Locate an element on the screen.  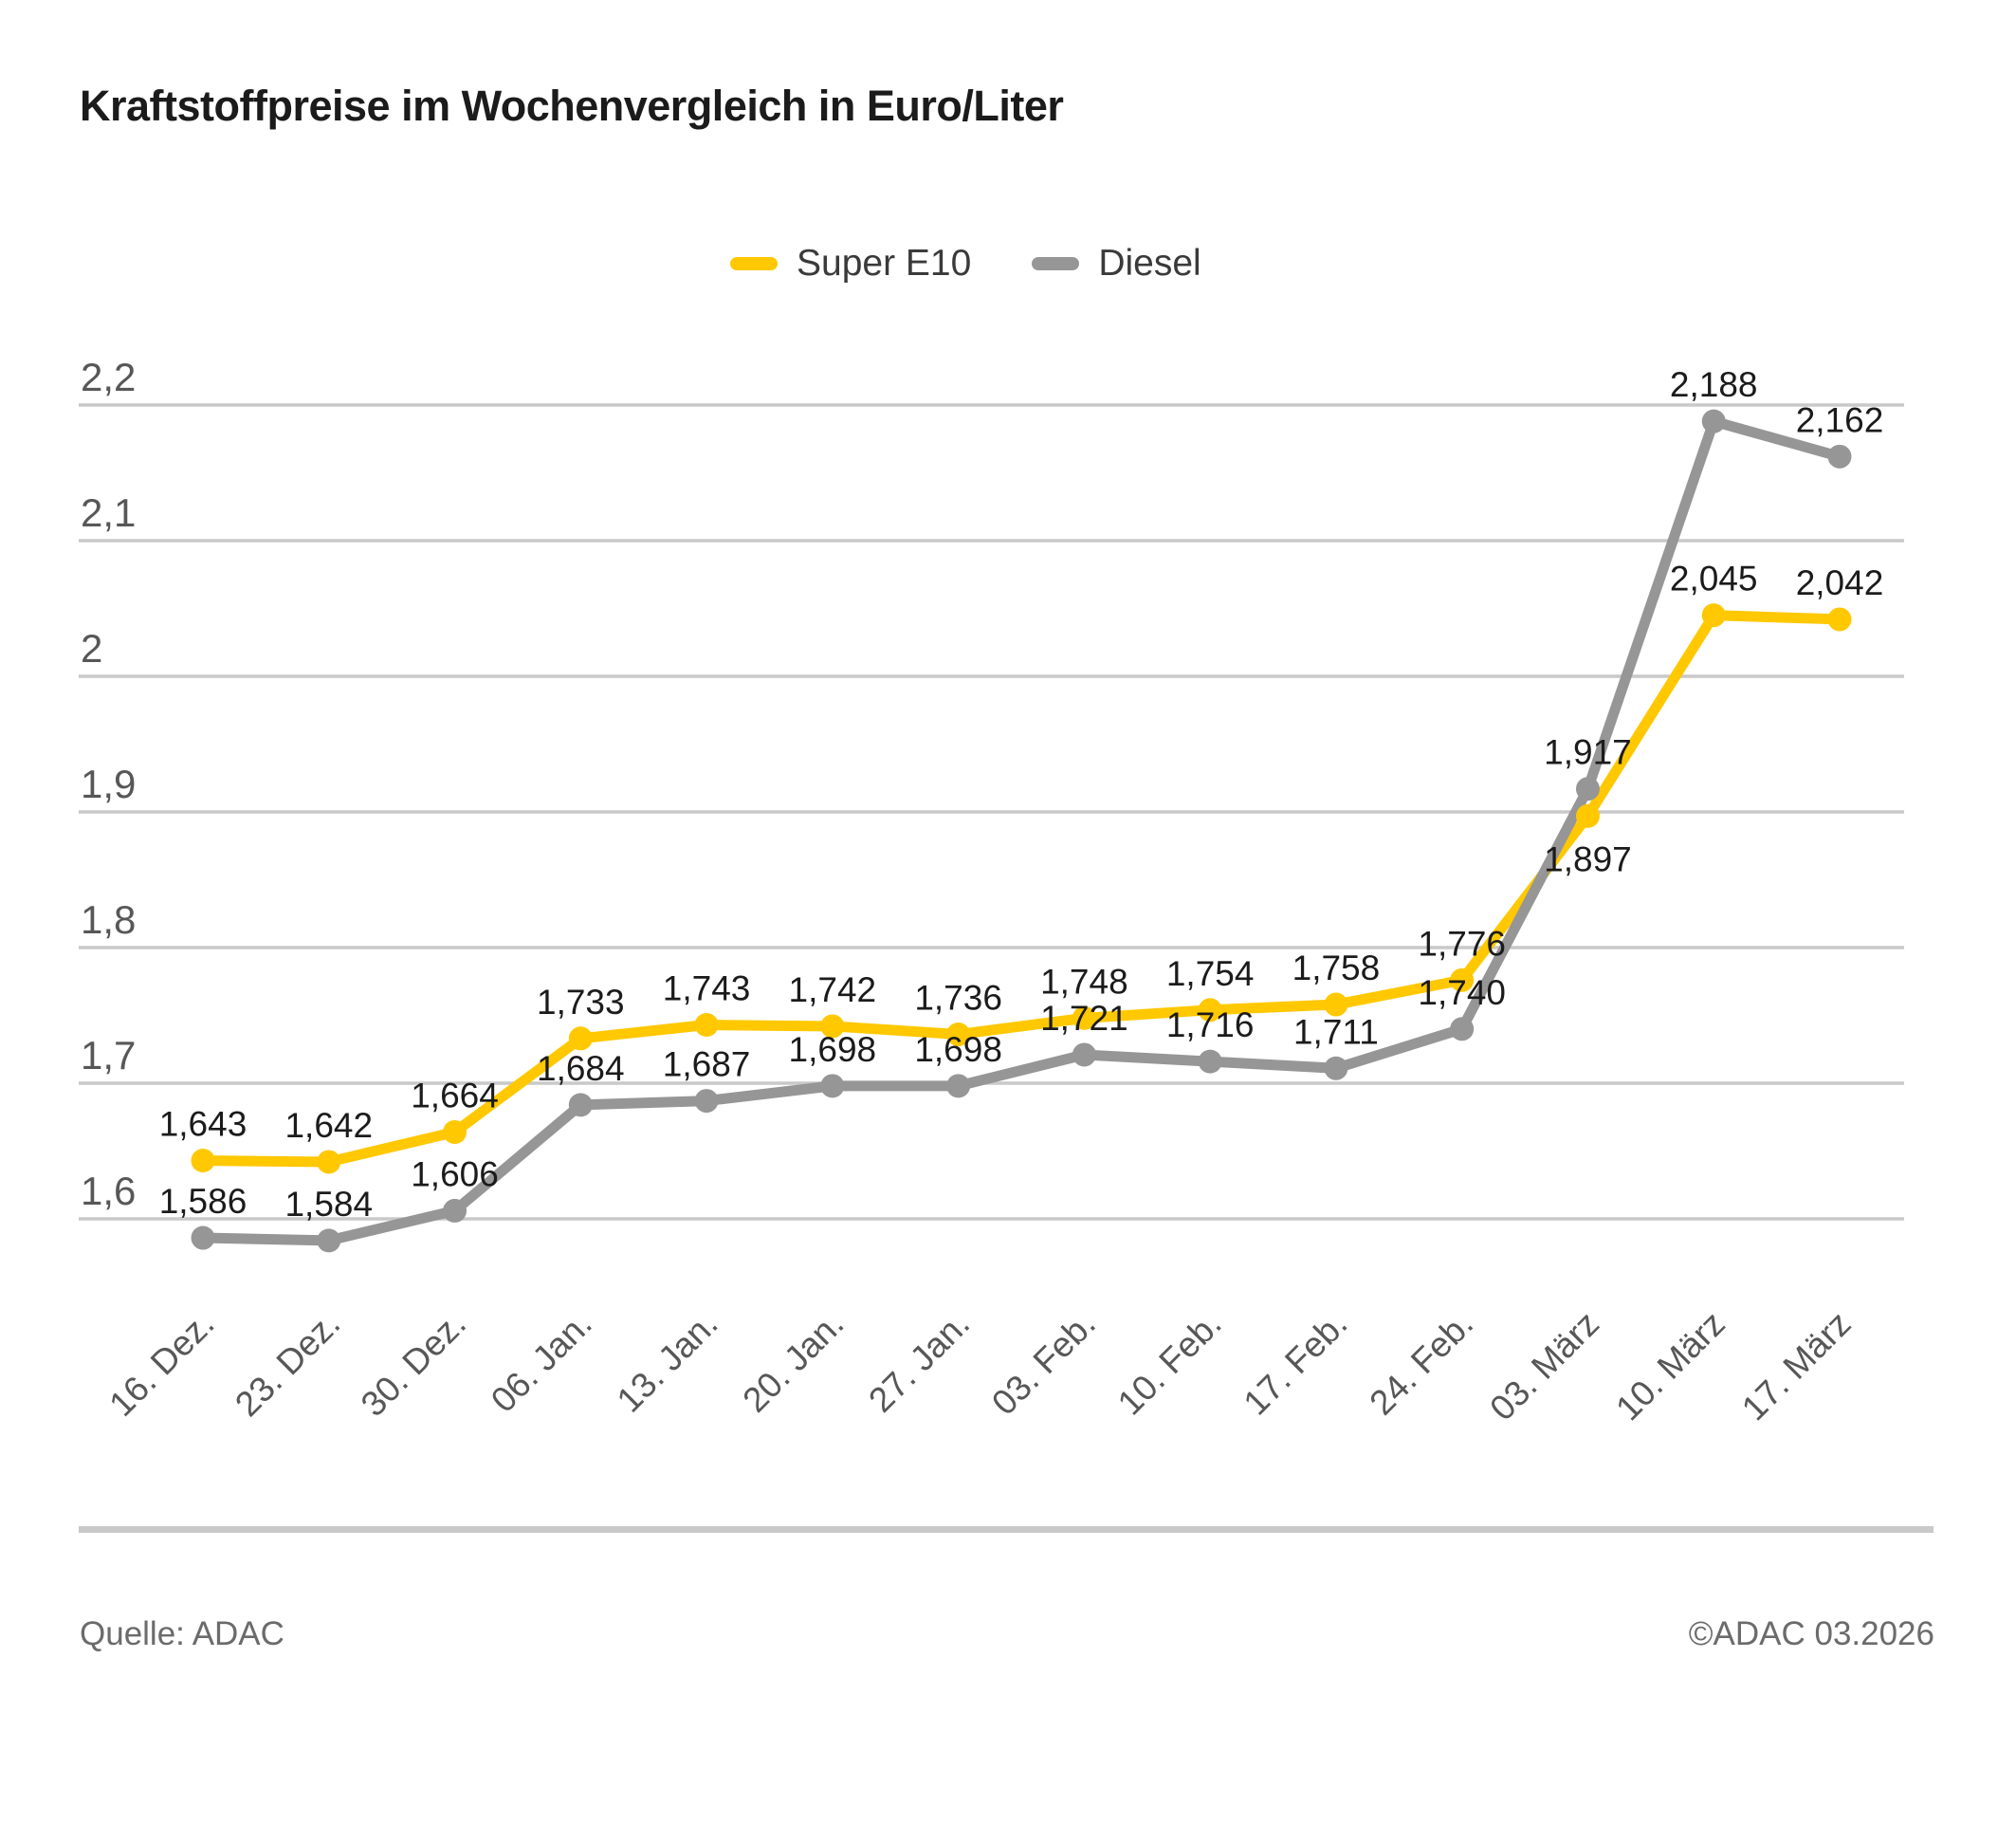
x-tick-label: 30. Dez. is located at coordinates (413, 1364).